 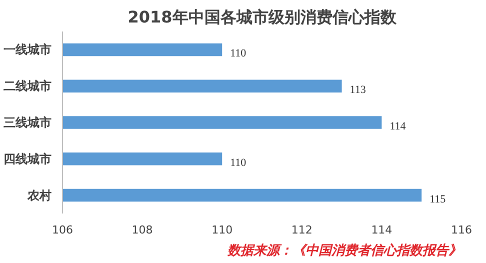 What do you see at coordinates (28, 159) in the screenshot?
I see `y-tick-label: 四线城市` at bounding box center [28, 159].